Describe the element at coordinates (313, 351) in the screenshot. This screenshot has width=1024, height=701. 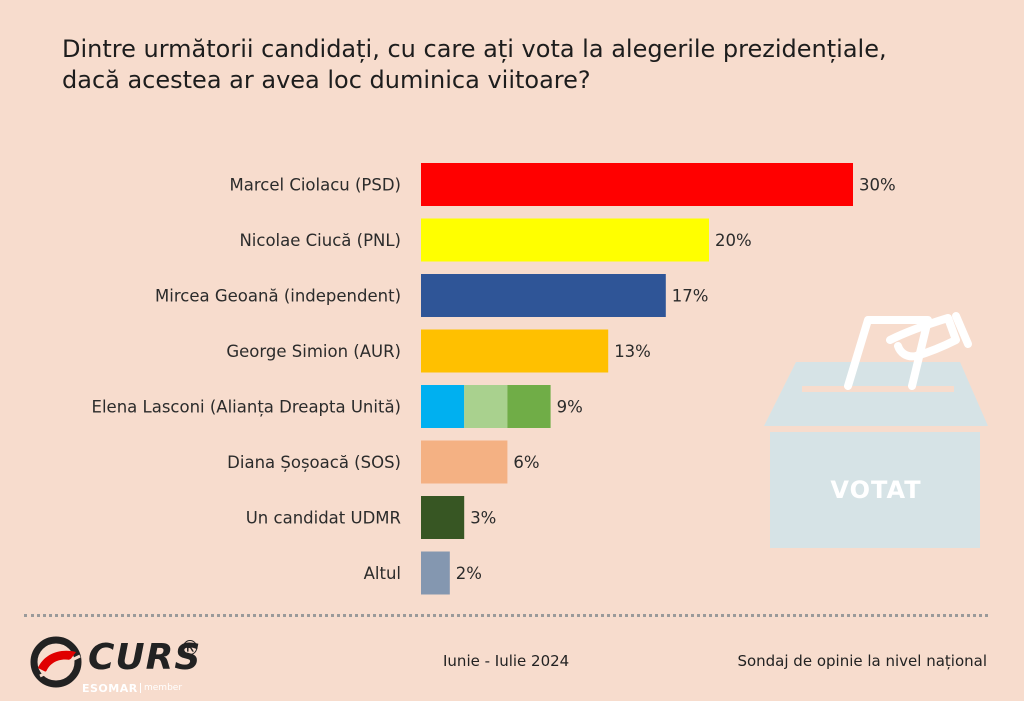
I see `category-label: George Simion (AUR)` at that location.